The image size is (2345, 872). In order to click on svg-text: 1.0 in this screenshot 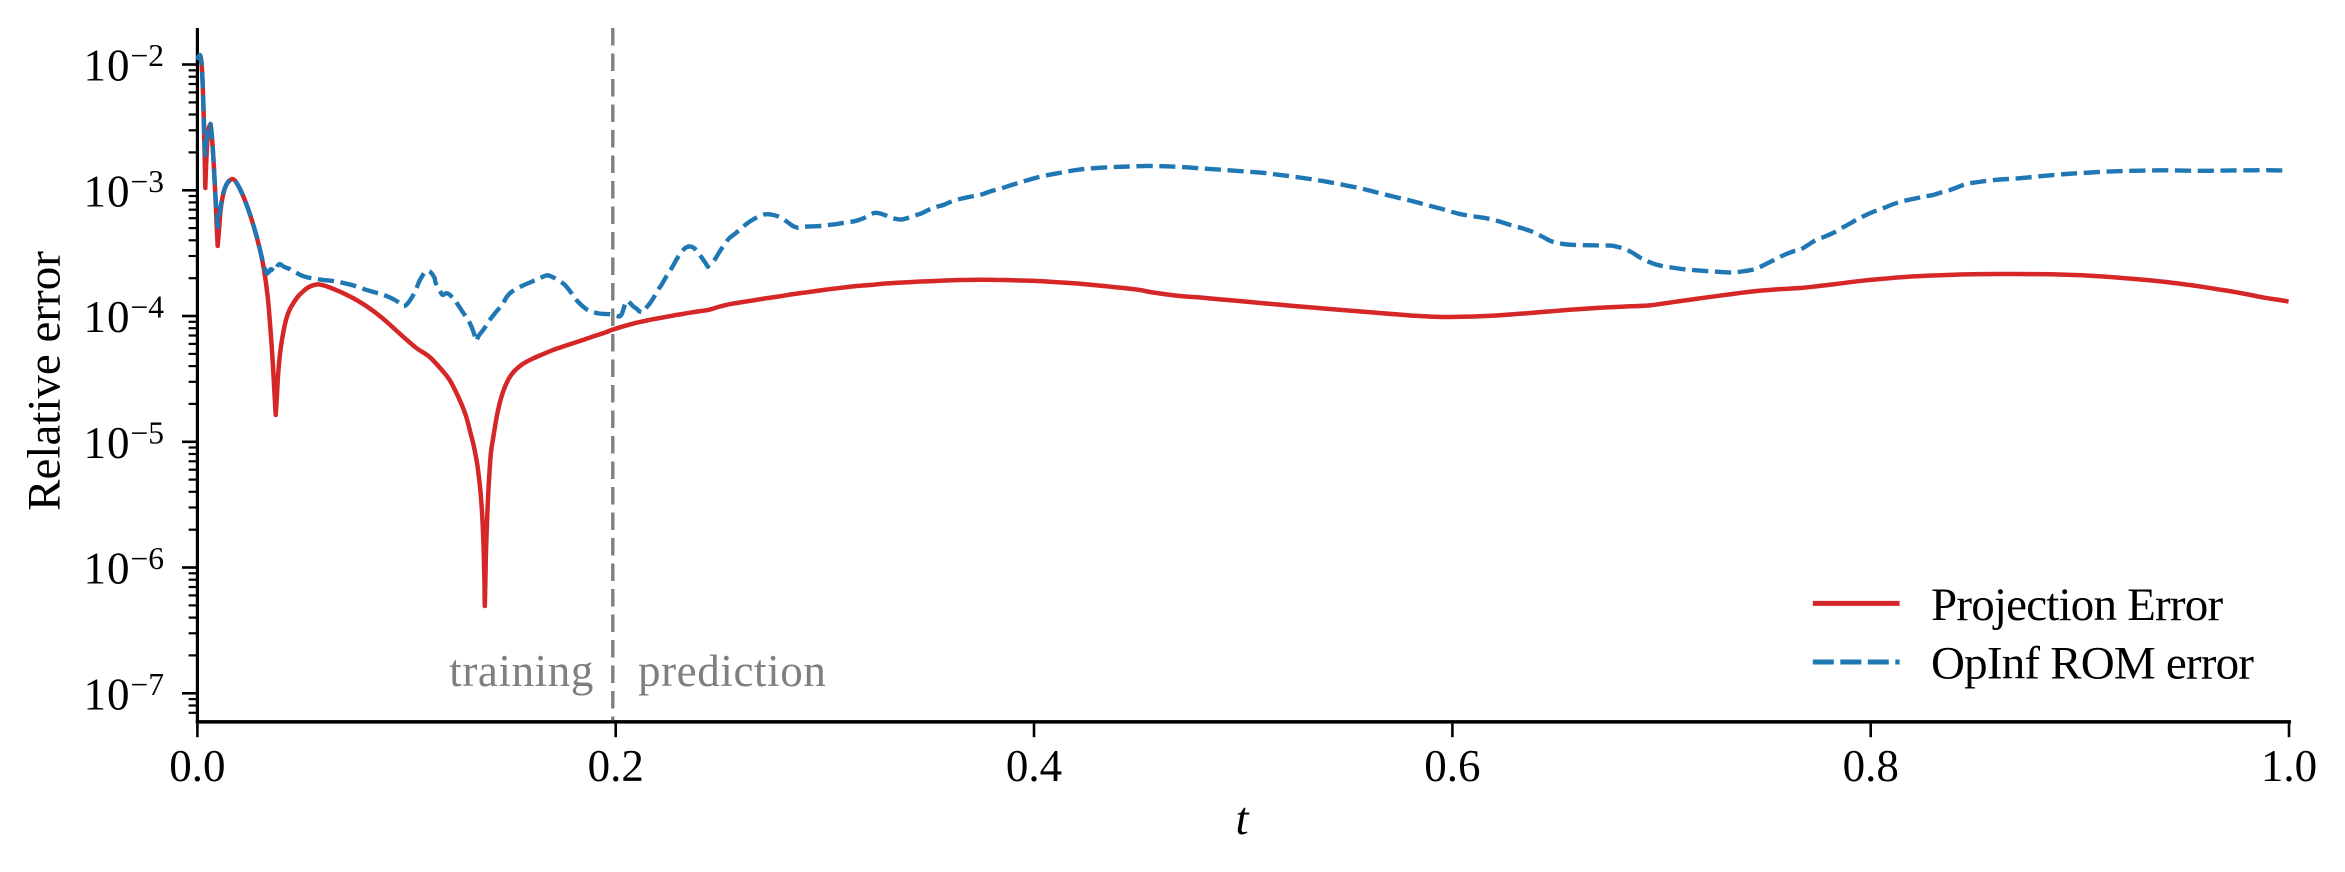, I will do `click(2289, 766)`.